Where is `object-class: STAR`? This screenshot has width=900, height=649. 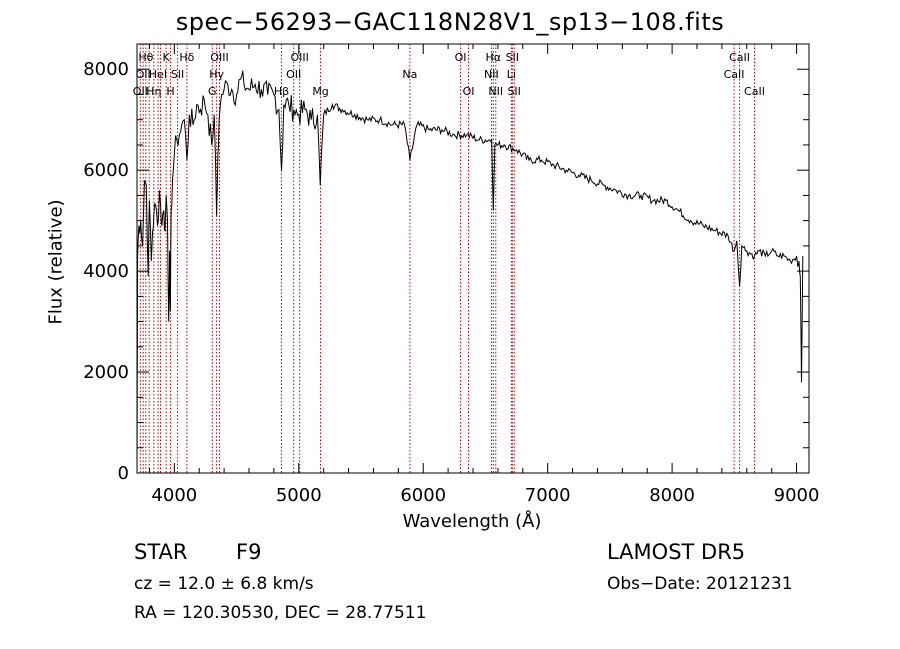
object-class: STAR is located at coordinates (161, 552).